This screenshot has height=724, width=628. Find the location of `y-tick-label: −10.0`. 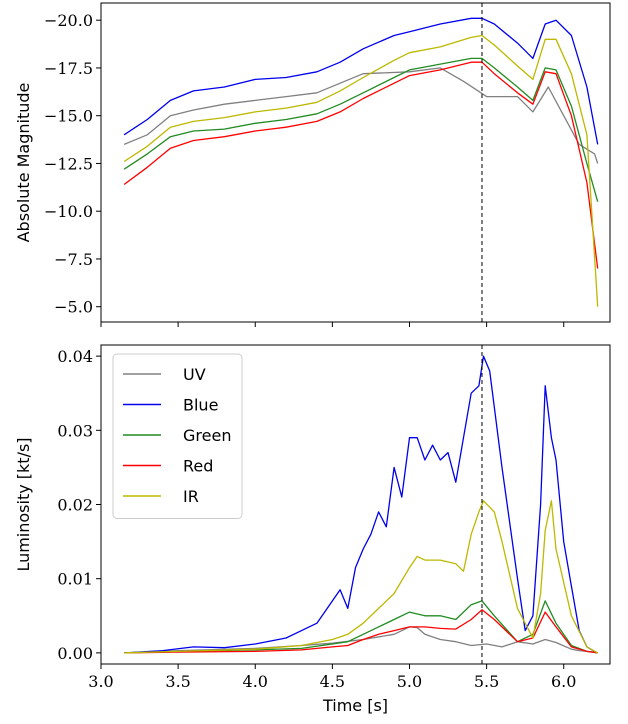

y-tick-label: −10.0 is located at coordinates (68, 211).